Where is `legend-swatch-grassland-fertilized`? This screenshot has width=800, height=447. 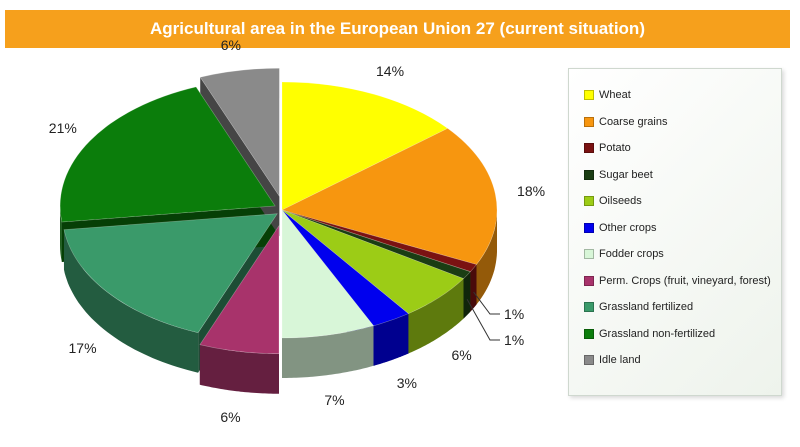
legend-swatch-grassland-fertilized is located at coordinates (589, 307).